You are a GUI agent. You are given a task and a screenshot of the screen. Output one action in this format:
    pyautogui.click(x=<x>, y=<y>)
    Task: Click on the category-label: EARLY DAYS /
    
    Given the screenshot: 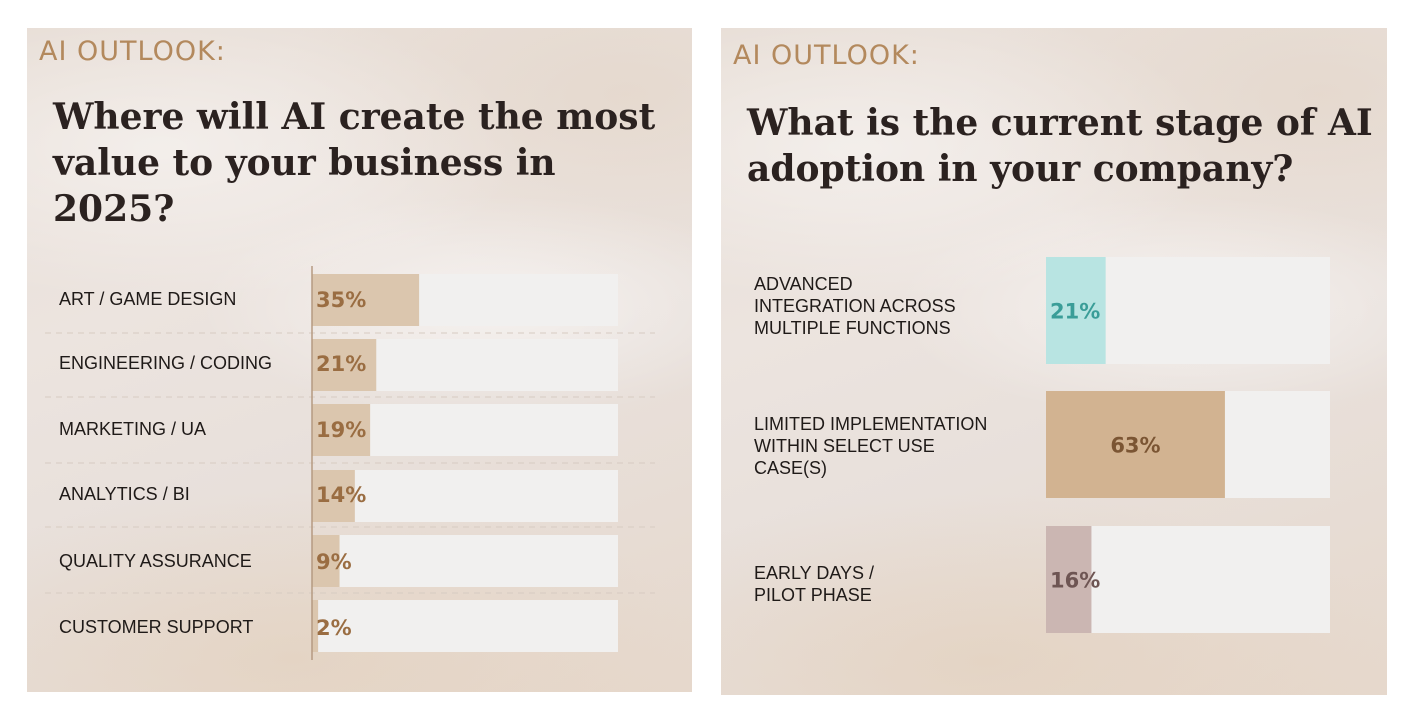 What is the action you would take?
    pyautogui.click(x=814, y=573)
    